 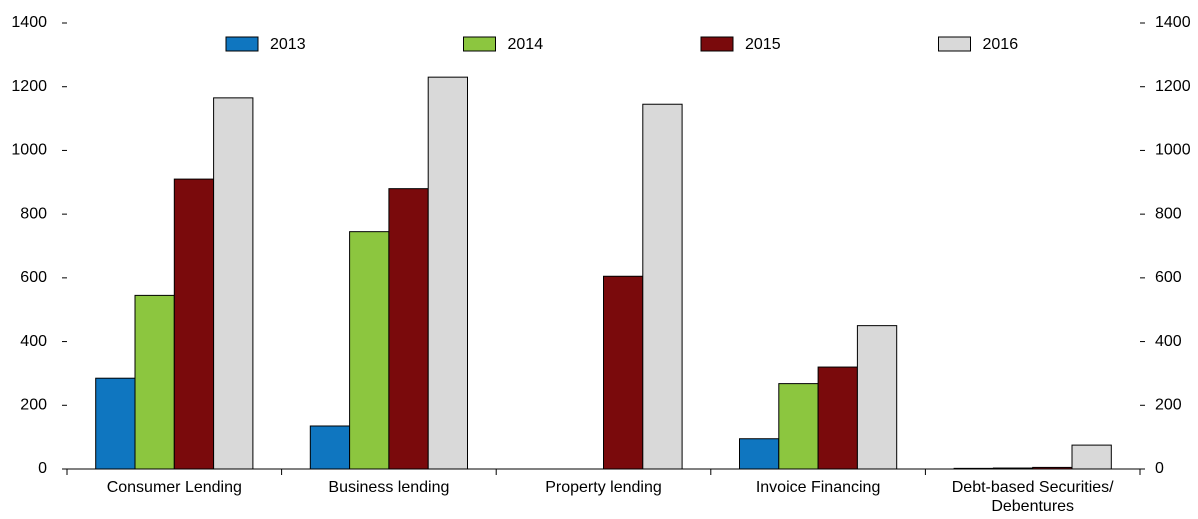 What do you see at coordinates (763, 44) in the screenshot?
I see `legend-label: 2015` at bounding box center [763, 44].